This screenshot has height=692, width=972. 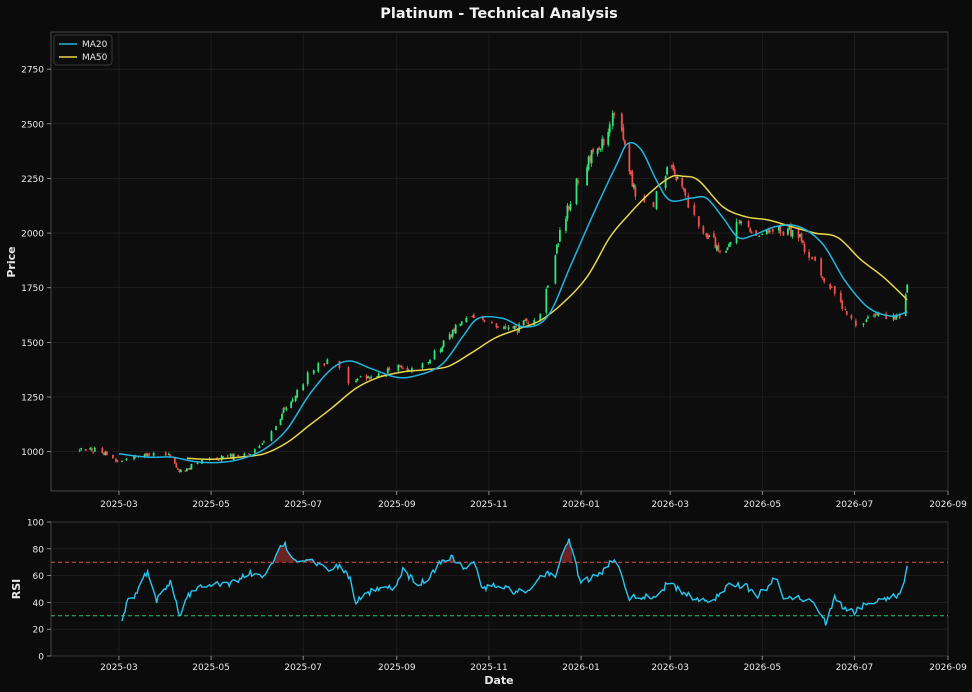 What do you see at coordinates (32, 125) in the screenshot?
I see `price-y-tick-label: 2500` at bounding box center [32, 125].